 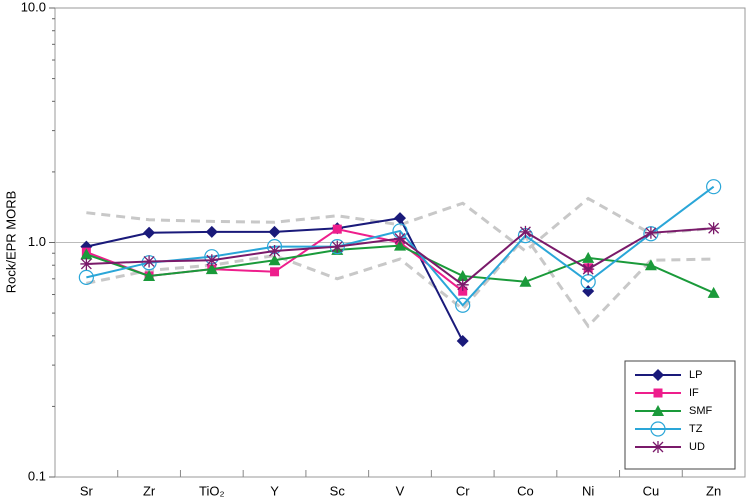 I want to click on x-tick-label: Co, so click(x=525, y=490).